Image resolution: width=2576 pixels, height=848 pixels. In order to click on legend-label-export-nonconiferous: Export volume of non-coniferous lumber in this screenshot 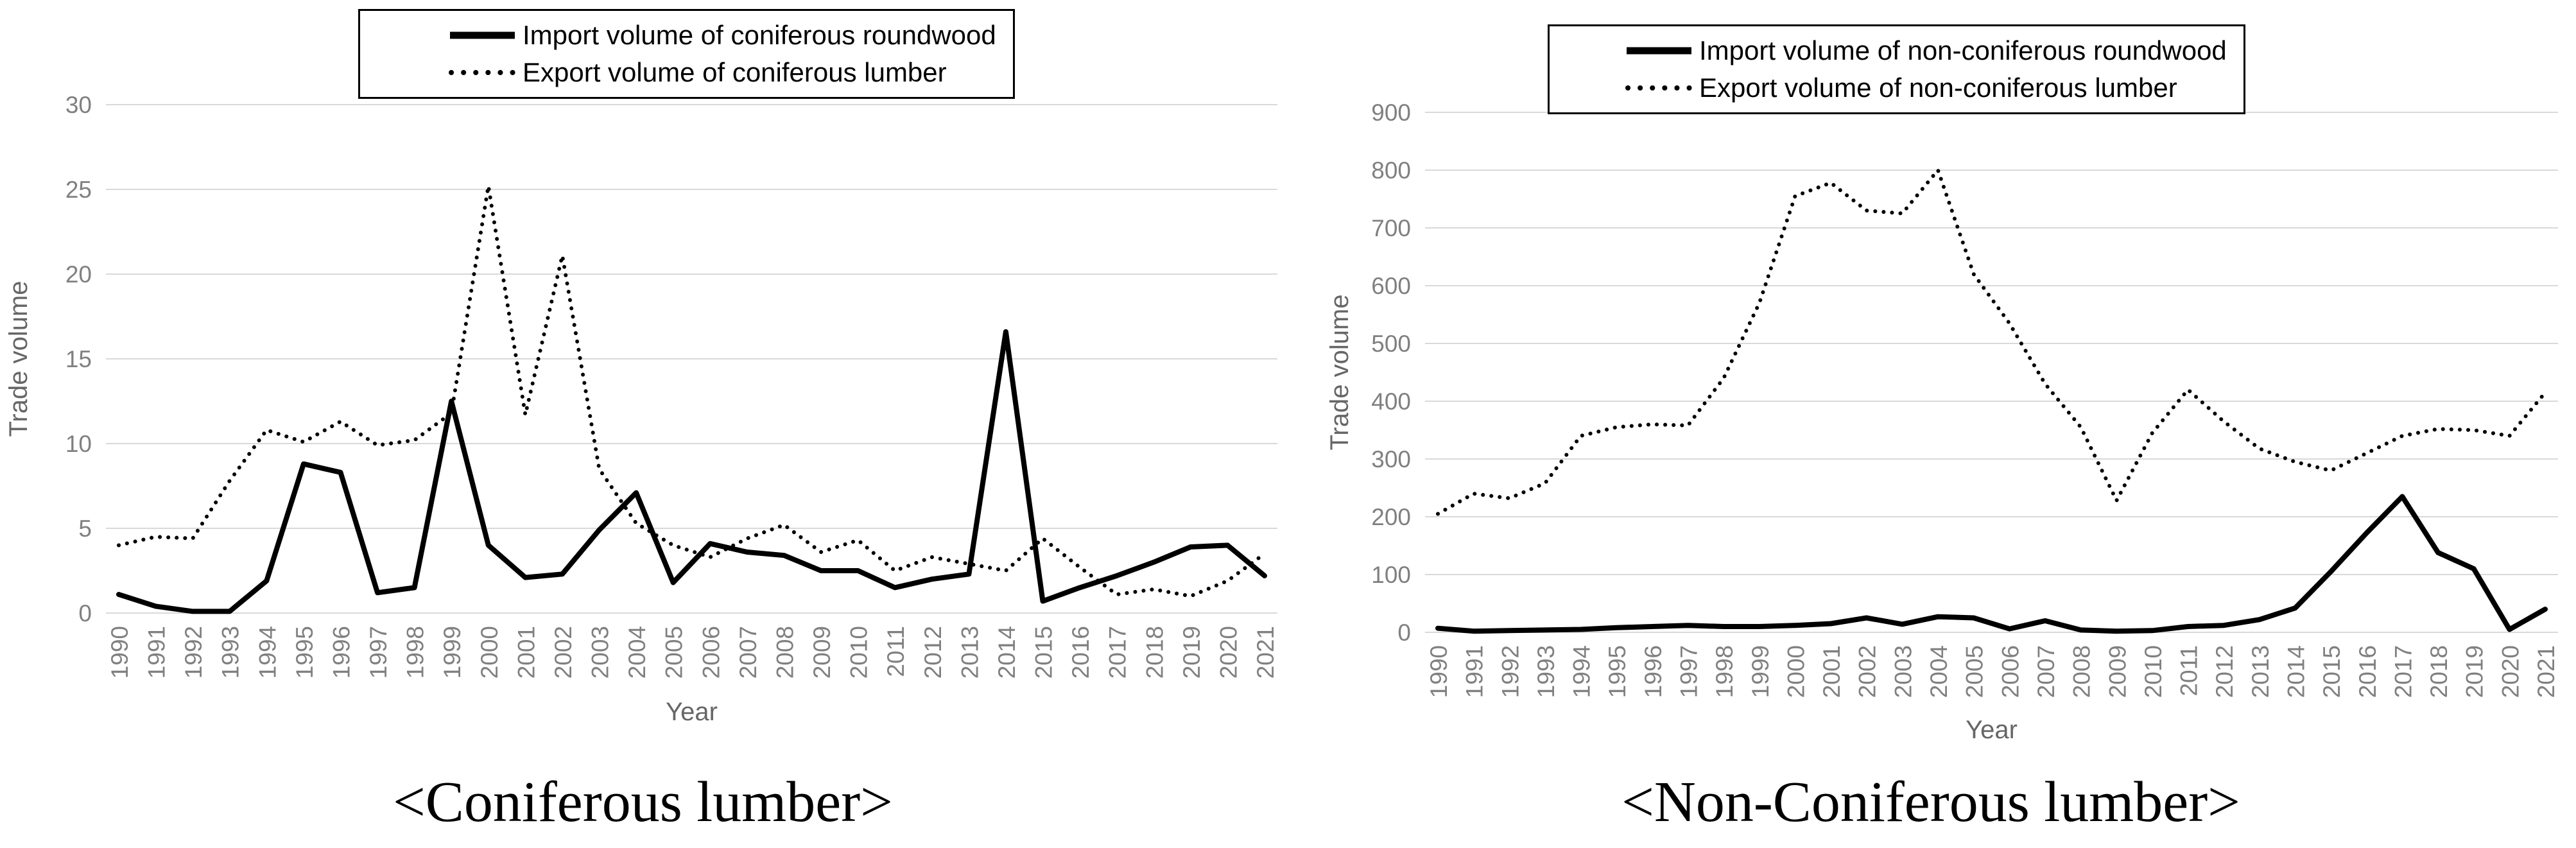, I will do `click(1938, 88)`.